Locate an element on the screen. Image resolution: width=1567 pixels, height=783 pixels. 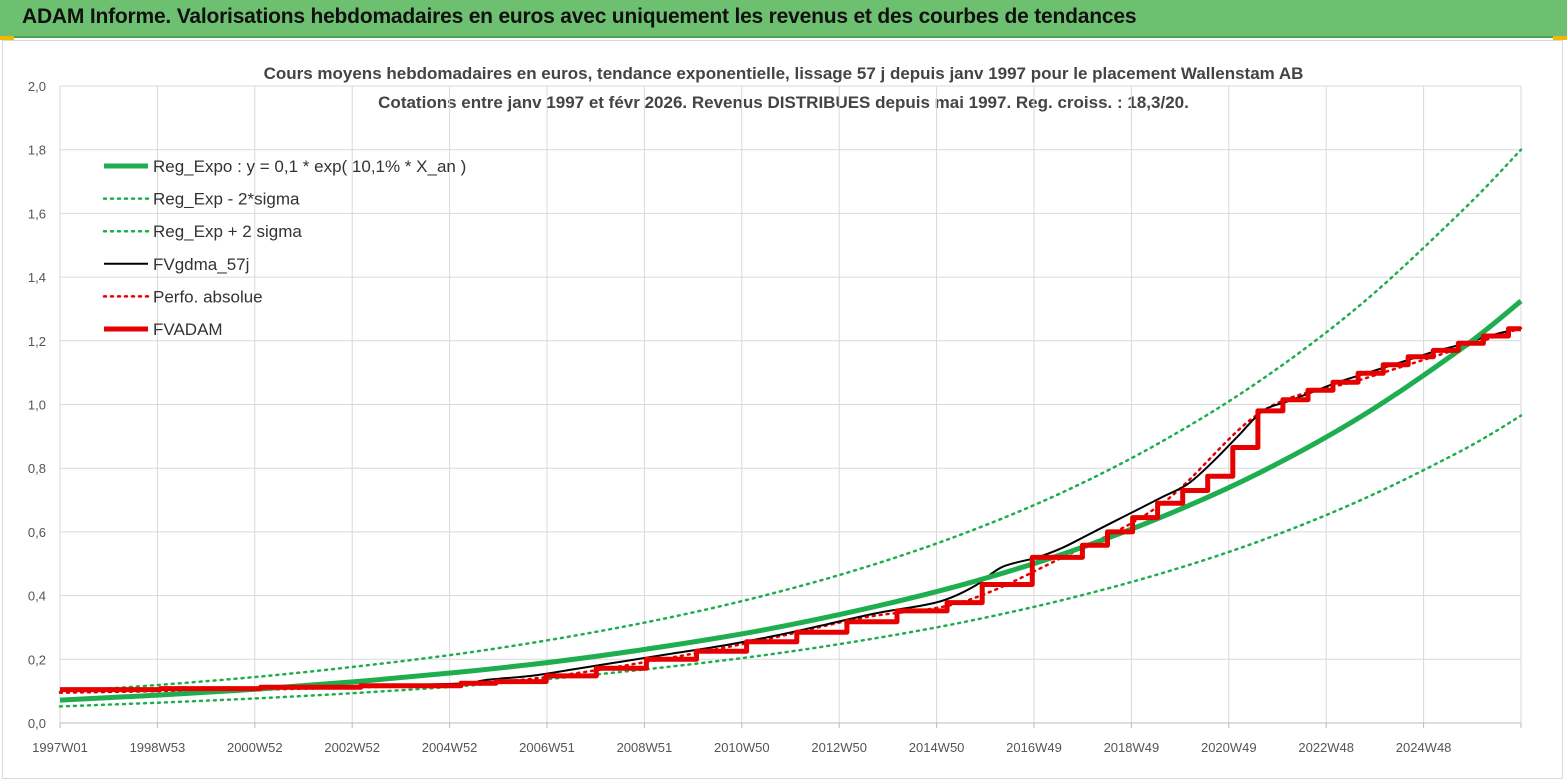
y-tick-label: 1,0 is located at coordinates (37, 405).